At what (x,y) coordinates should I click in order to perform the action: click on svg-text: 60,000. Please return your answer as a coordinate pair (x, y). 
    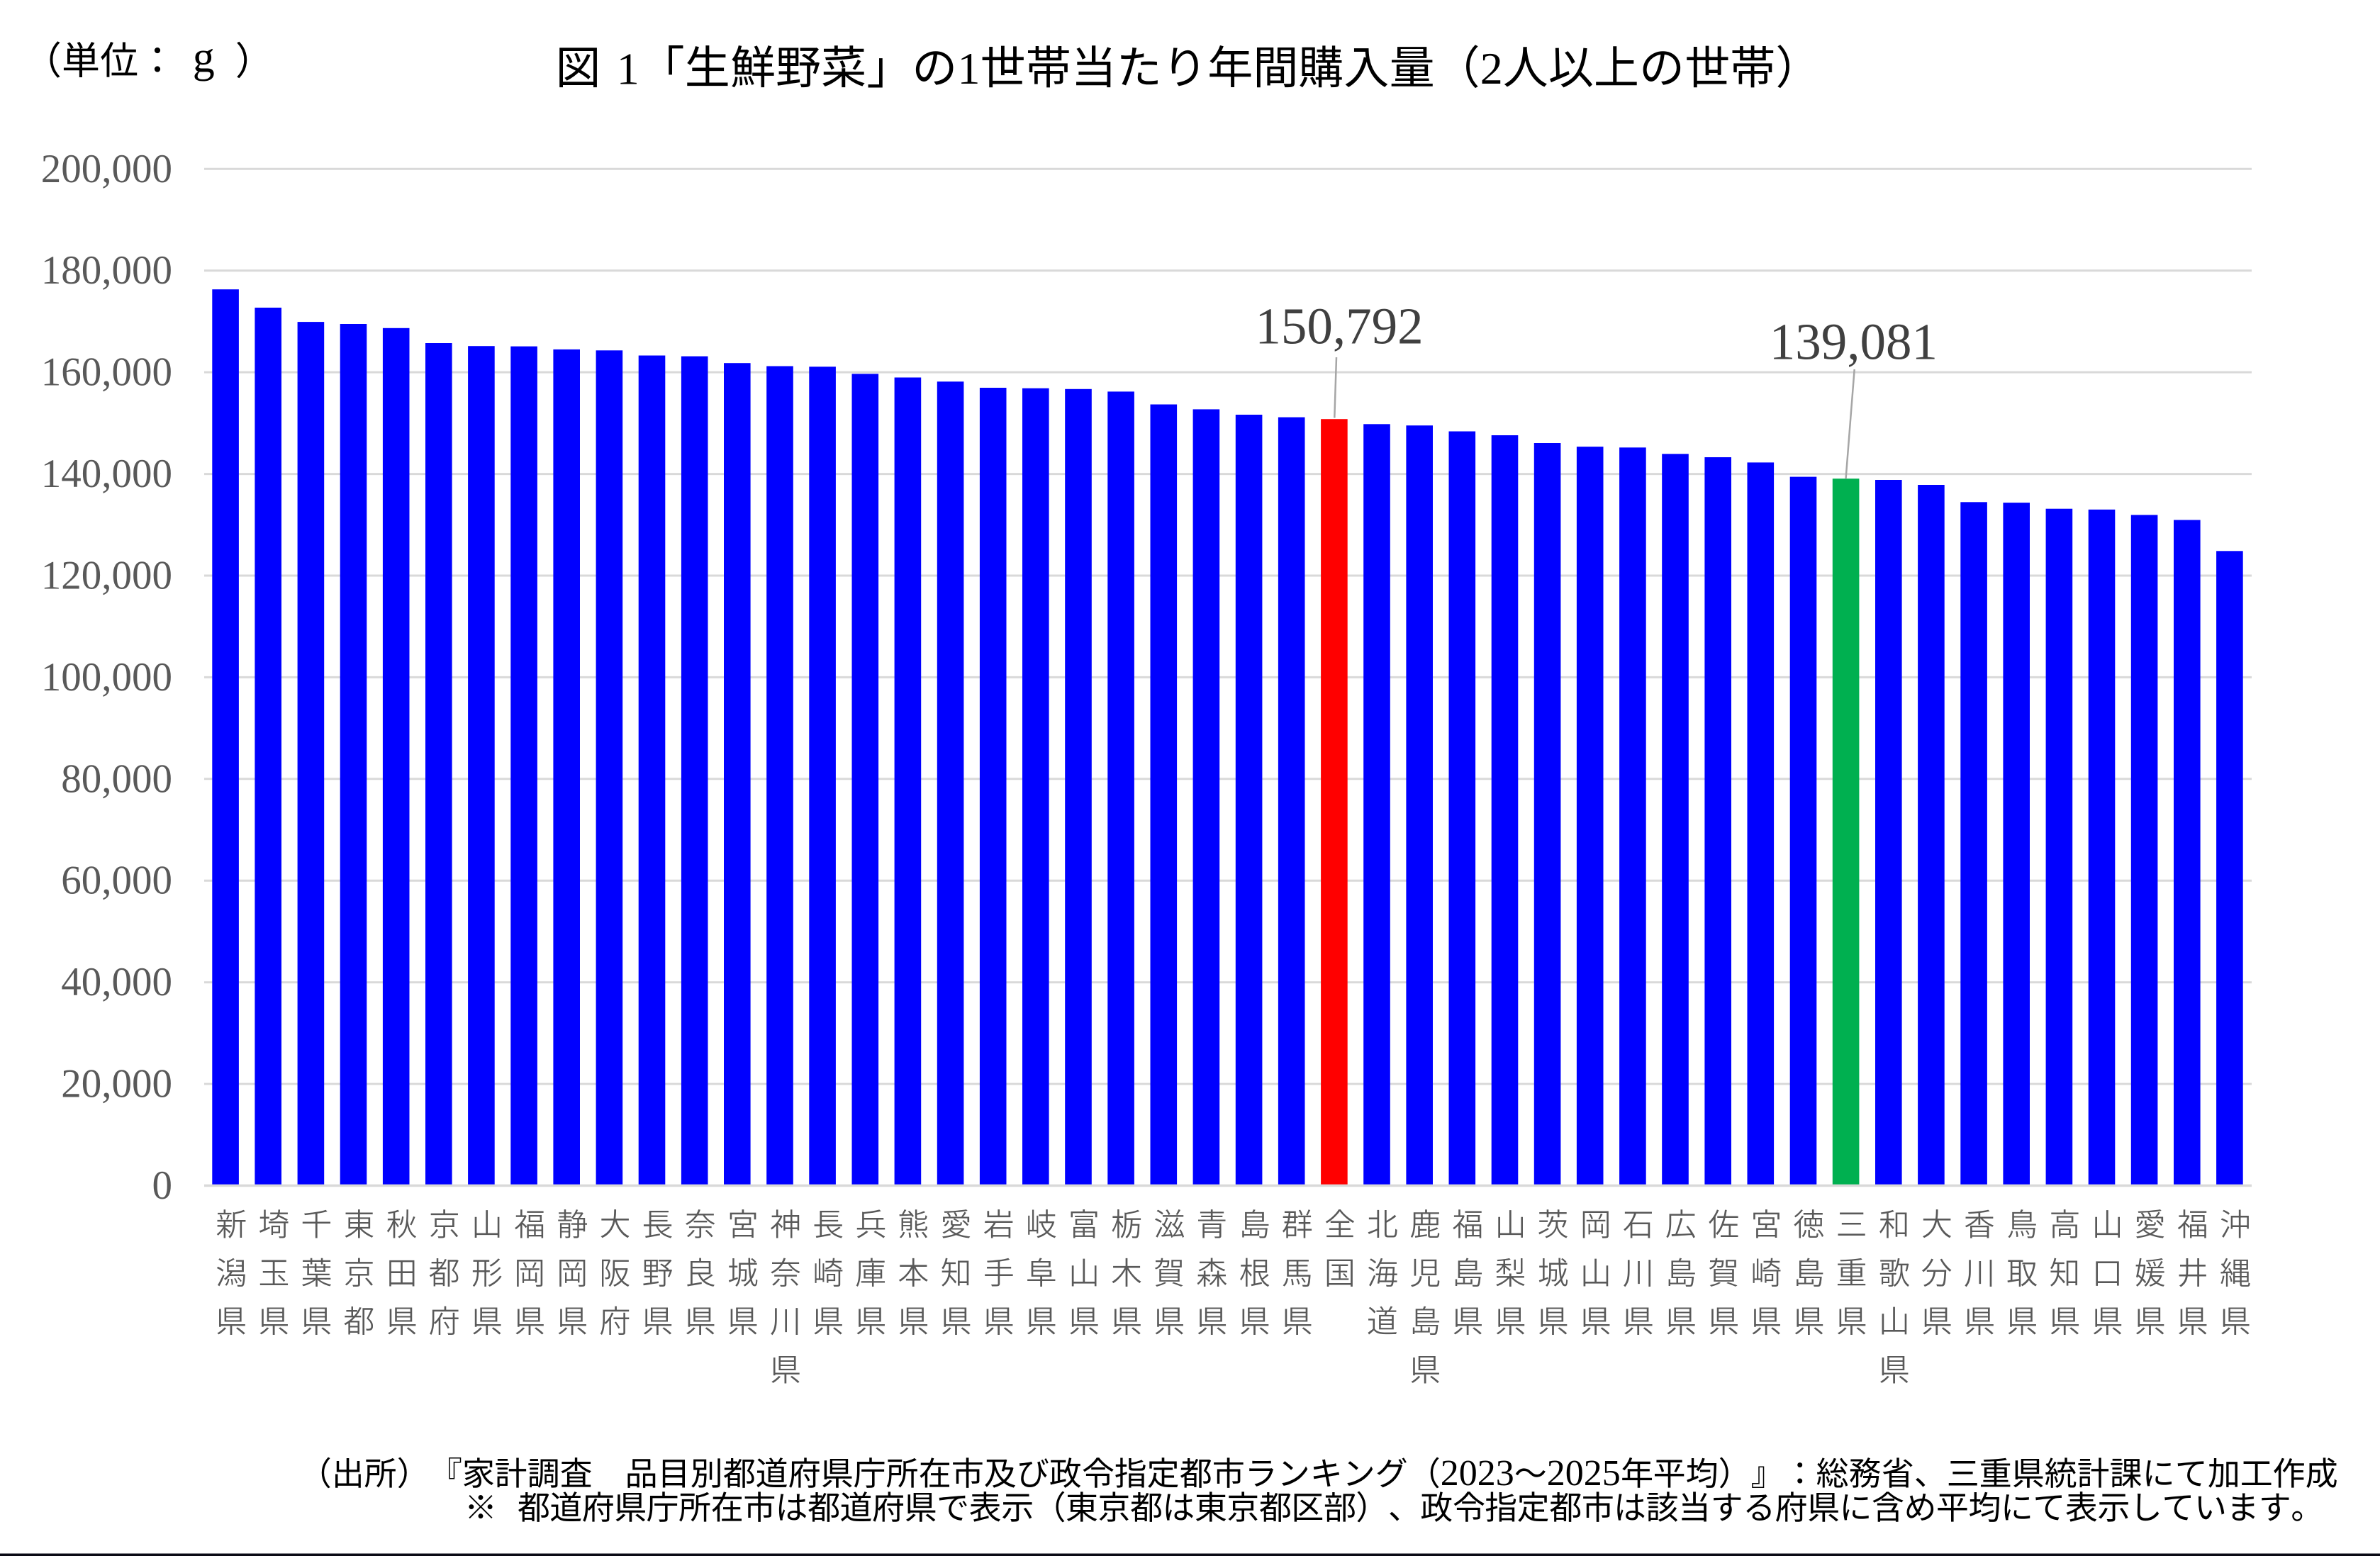
    Looking at the image, I should click on (116, 881).